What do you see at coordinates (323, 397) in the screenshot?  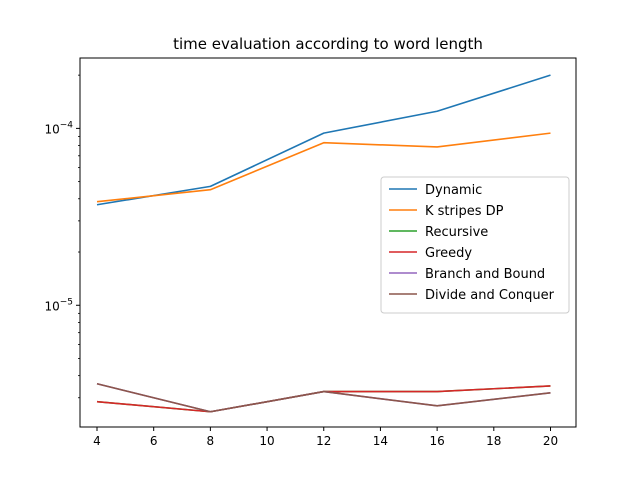 I see `series-line-divide-and-conquer` at bounding box center [323, 397].